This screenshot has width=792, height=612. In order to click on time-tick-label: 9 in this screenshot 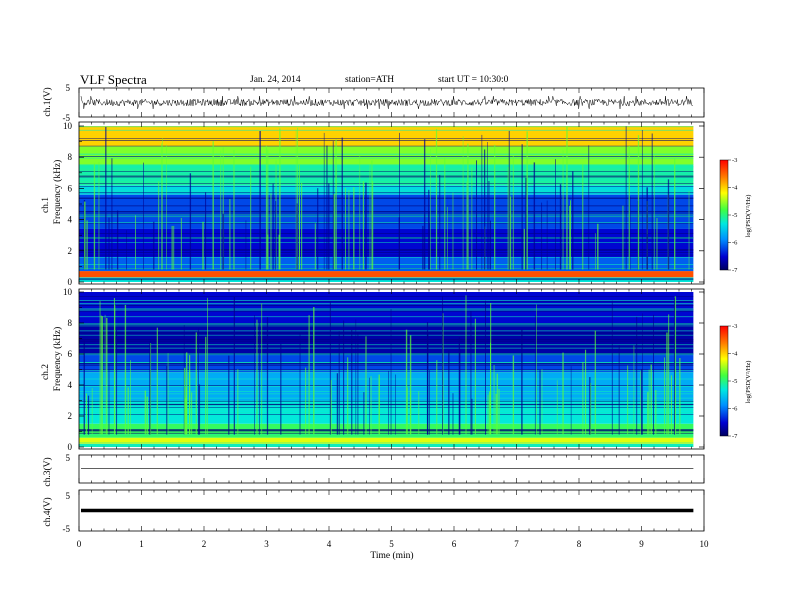, I will do `click(641, 544)`.